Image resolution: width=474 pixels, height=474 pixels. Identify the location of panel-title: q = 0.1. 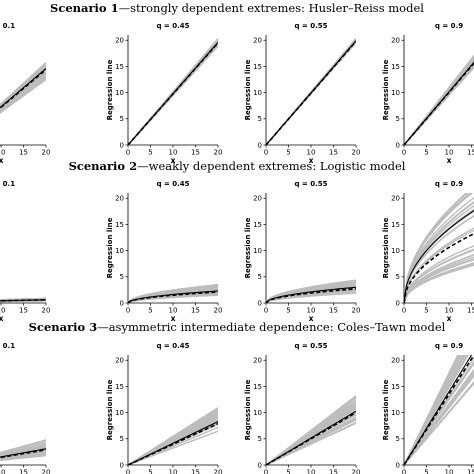
(7, 184).